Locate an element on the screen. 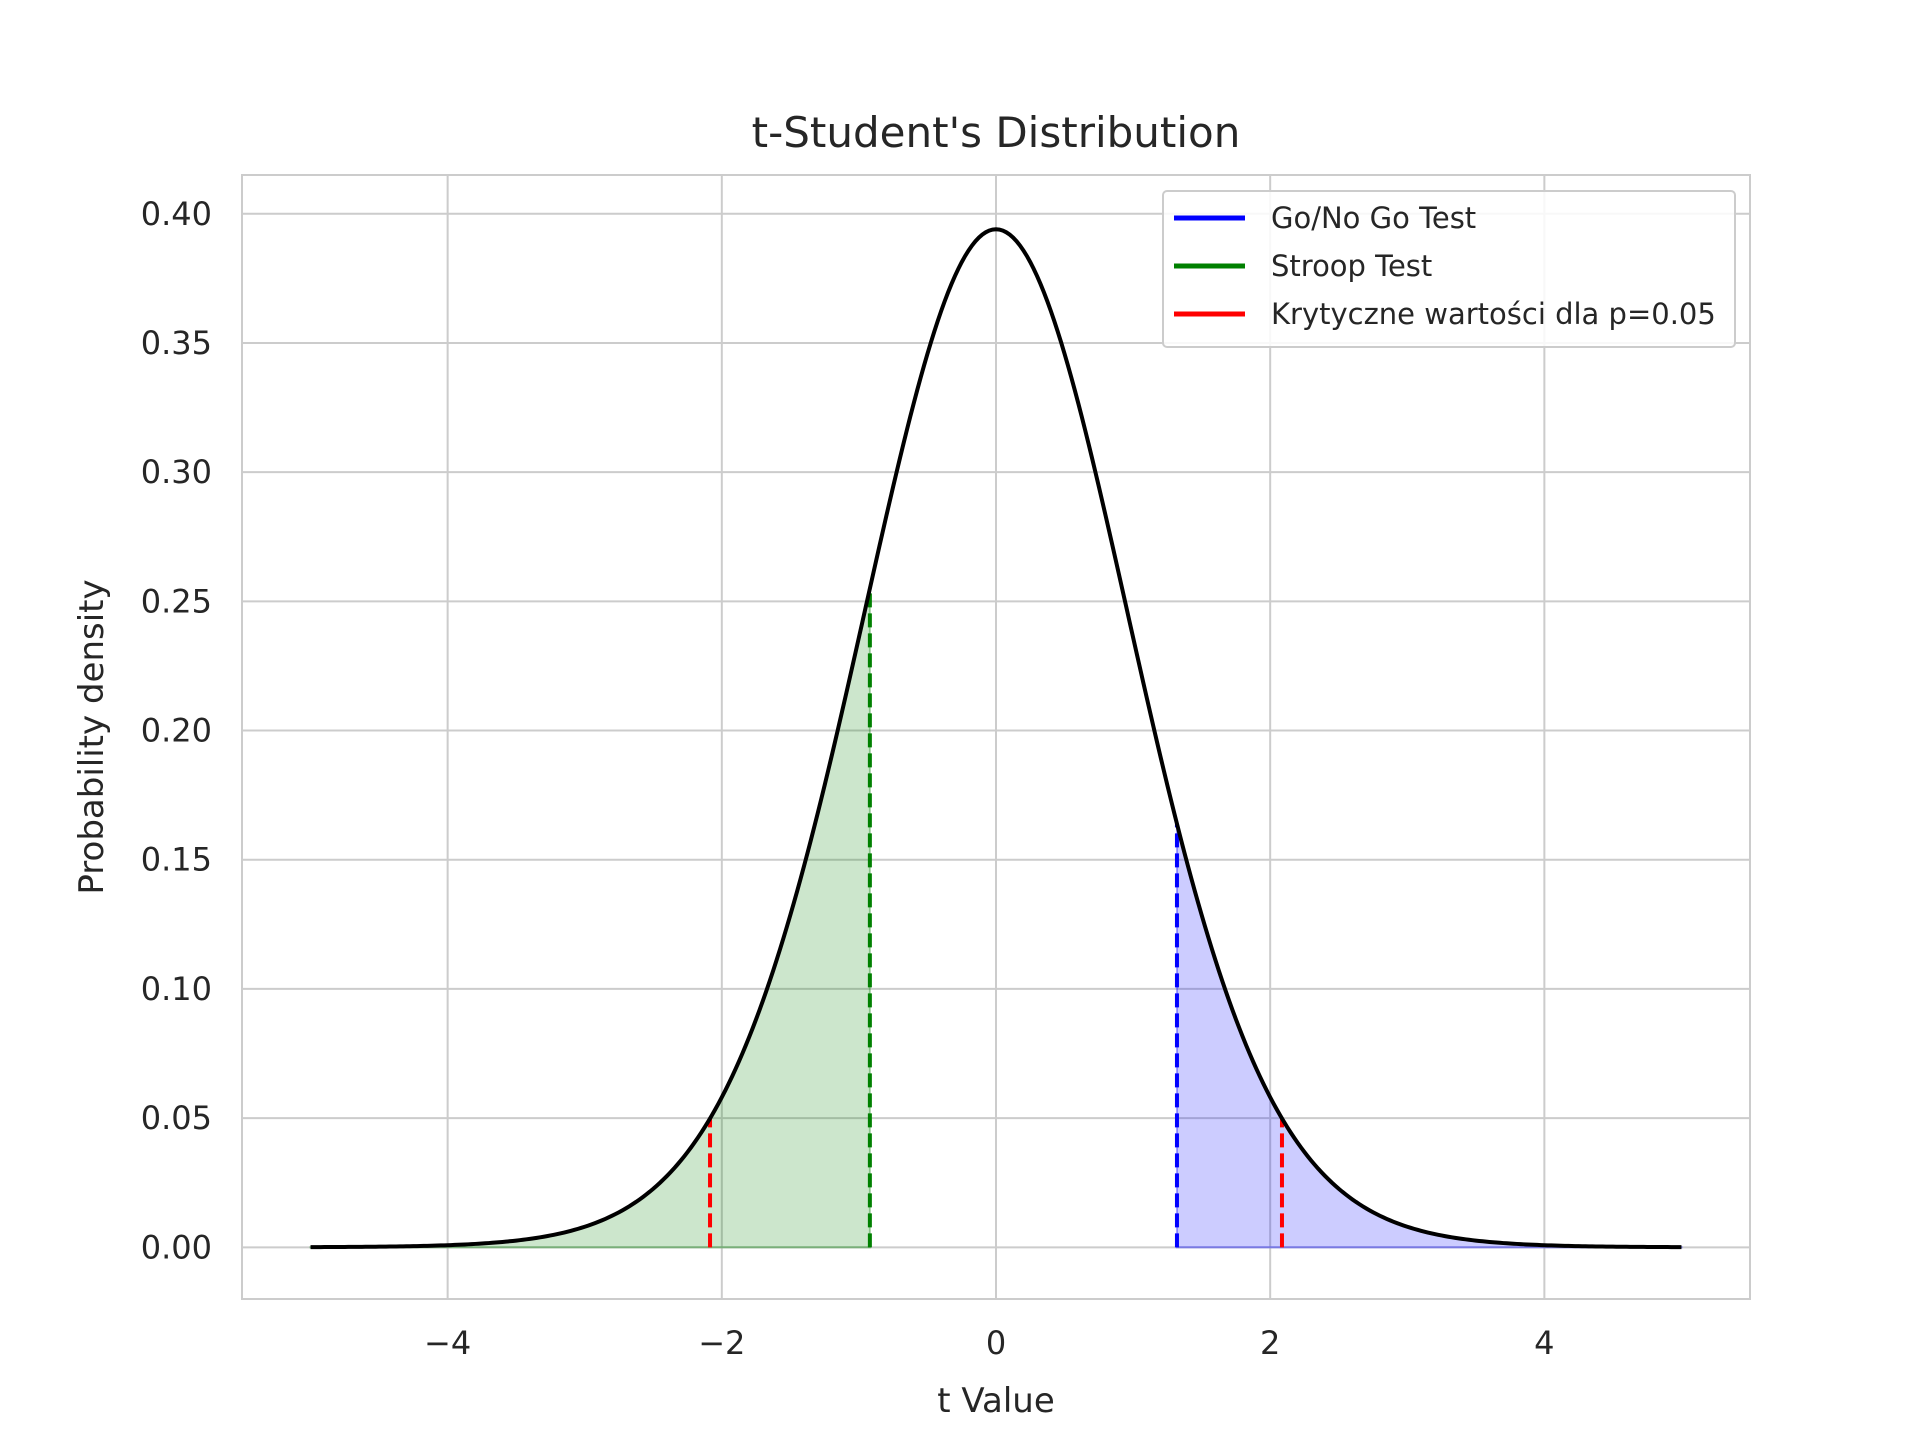  x-tick-label: 2 is located at coordinates (1270, 1343).